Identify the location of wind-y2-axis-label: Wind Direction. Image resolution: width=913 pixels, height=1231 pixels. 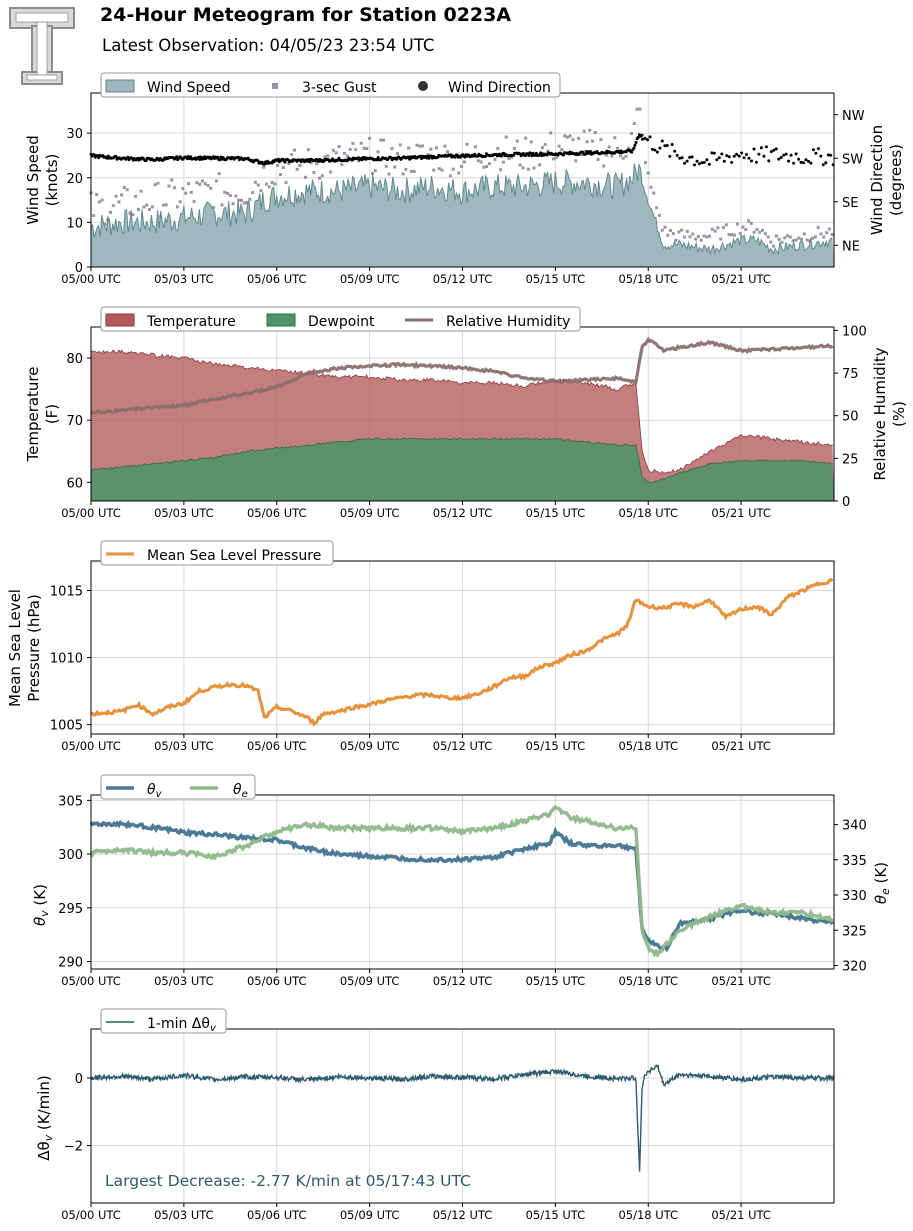
(877, 180).